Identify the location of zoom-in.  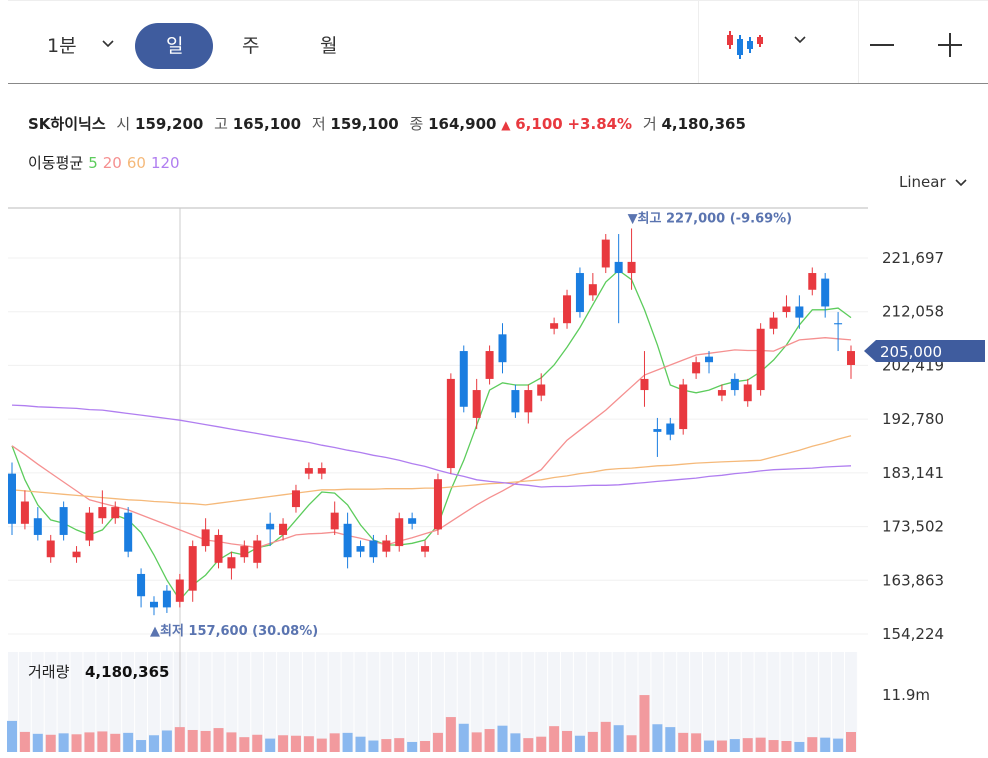
(950, 45).